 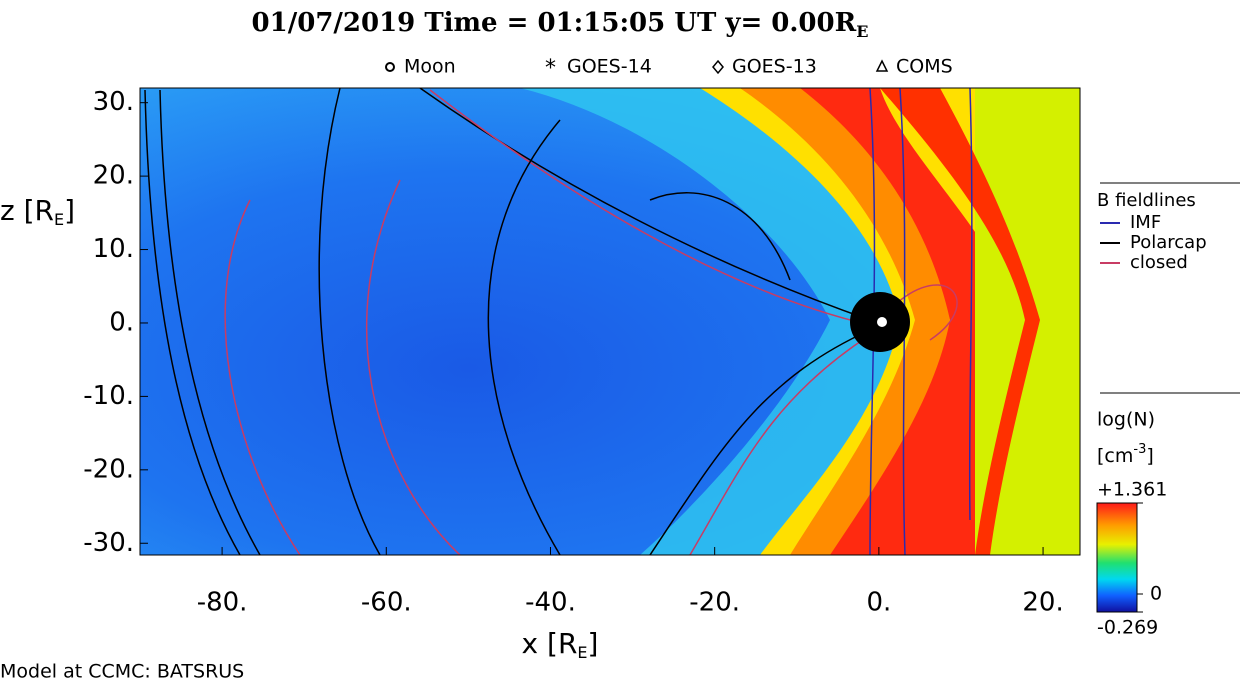 I want to click on legend-label: GOES-13, so click(x=774, y=67).